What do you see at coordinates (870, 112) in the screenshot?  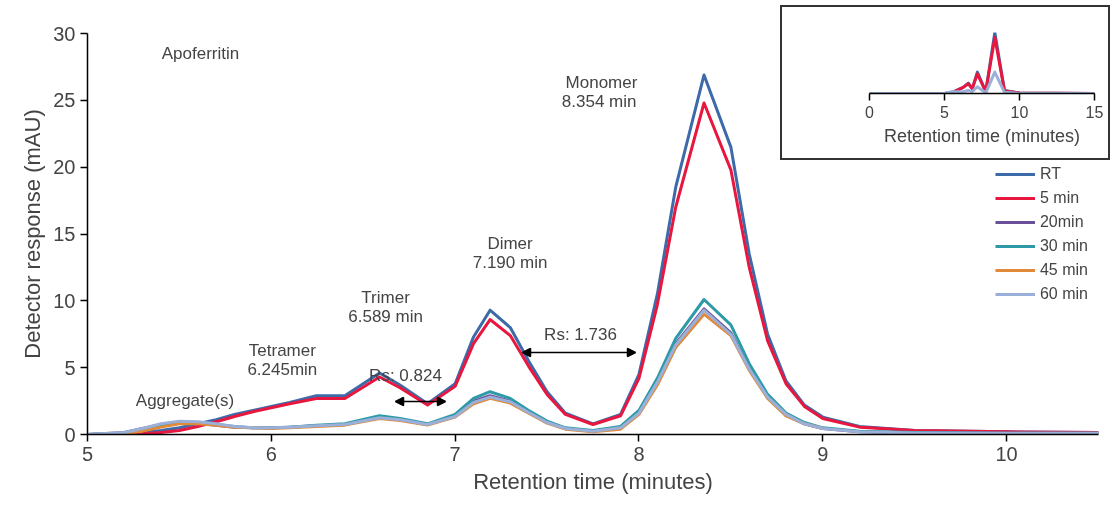 I see `x-tick-label: 0` at bounding box center [870, 112].